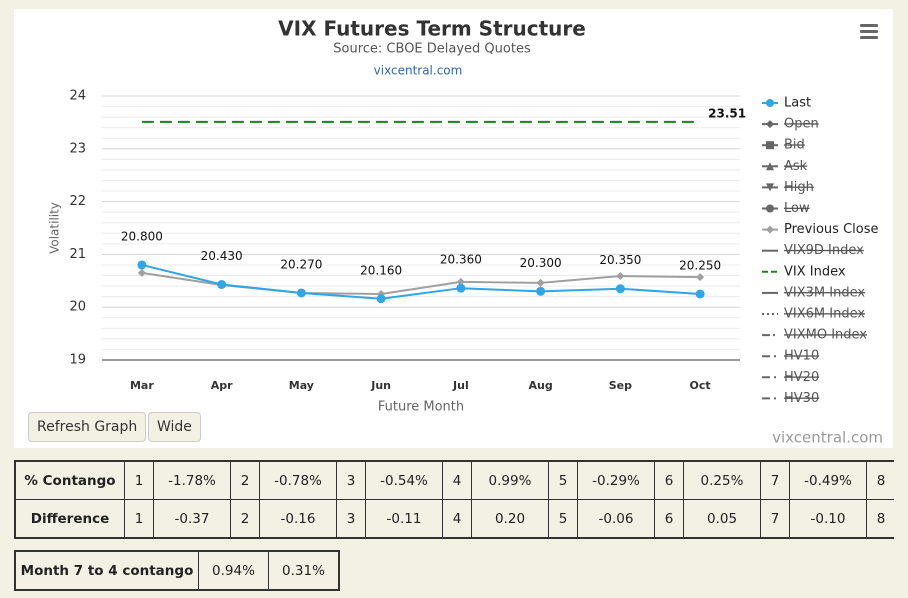 The height and width of the screenshot is (598, 908). Describe the element at coordinates (815, 271) in the screenshot. I see `legend-label: VIX Index` at that location.